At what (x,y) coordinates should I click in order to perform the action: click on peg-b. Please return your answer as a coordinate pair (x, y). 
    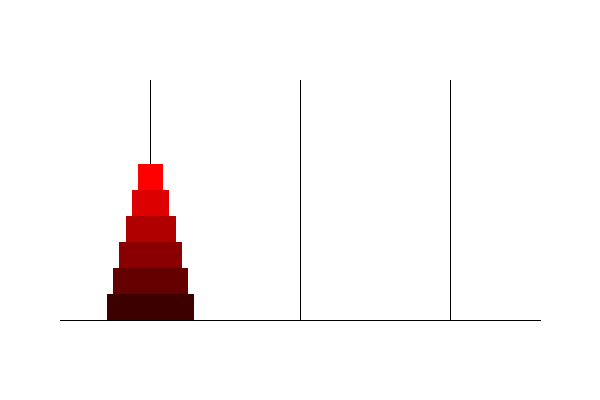
    Looking at the image, I should click on (300, 200).